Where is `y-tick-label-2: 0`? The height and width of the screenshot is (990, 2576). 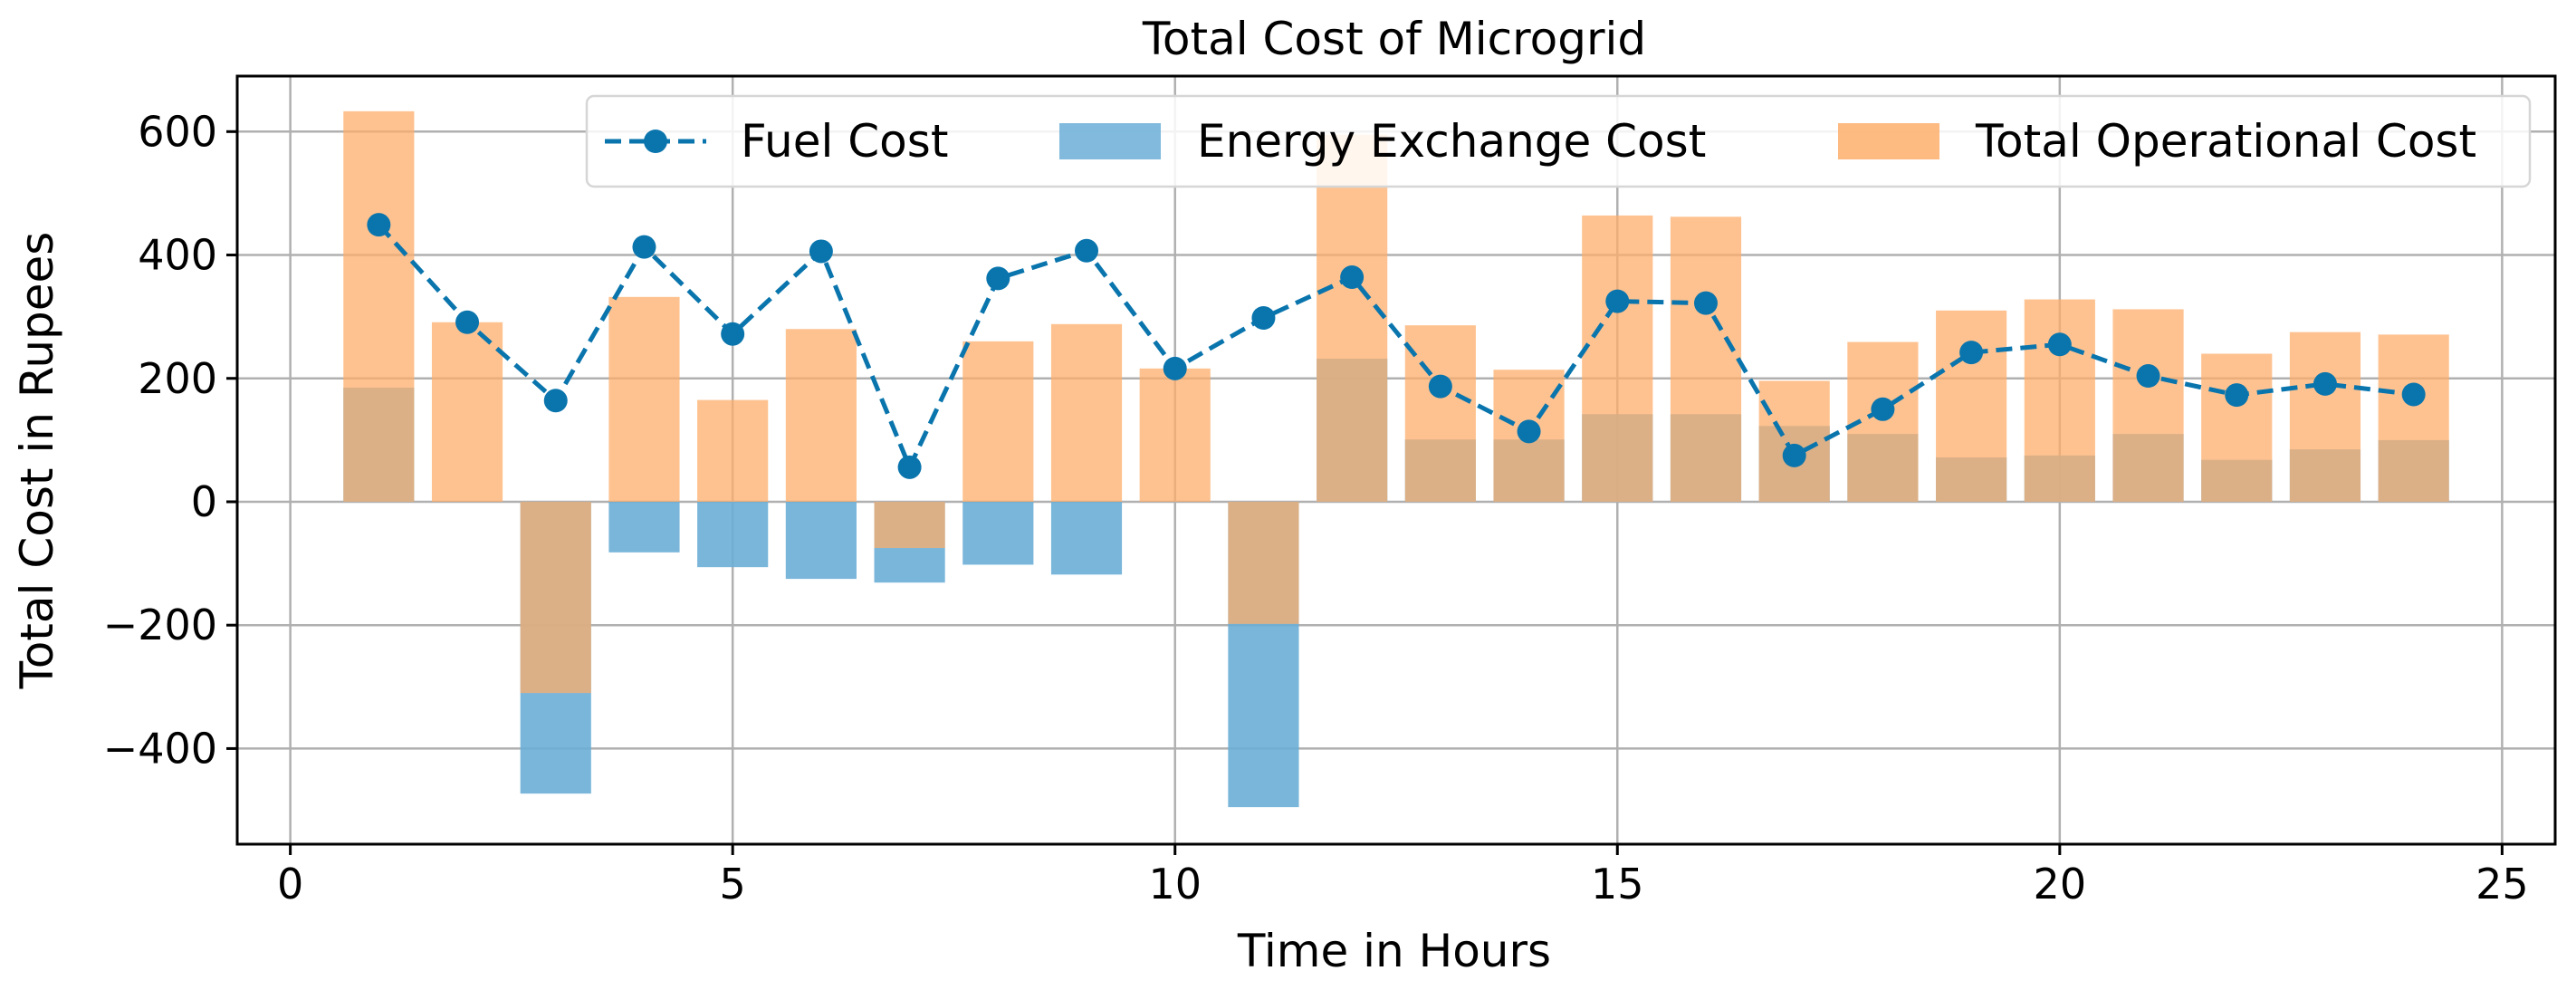
y-tick-label-2: 0 is located at coordinates (204, 501).